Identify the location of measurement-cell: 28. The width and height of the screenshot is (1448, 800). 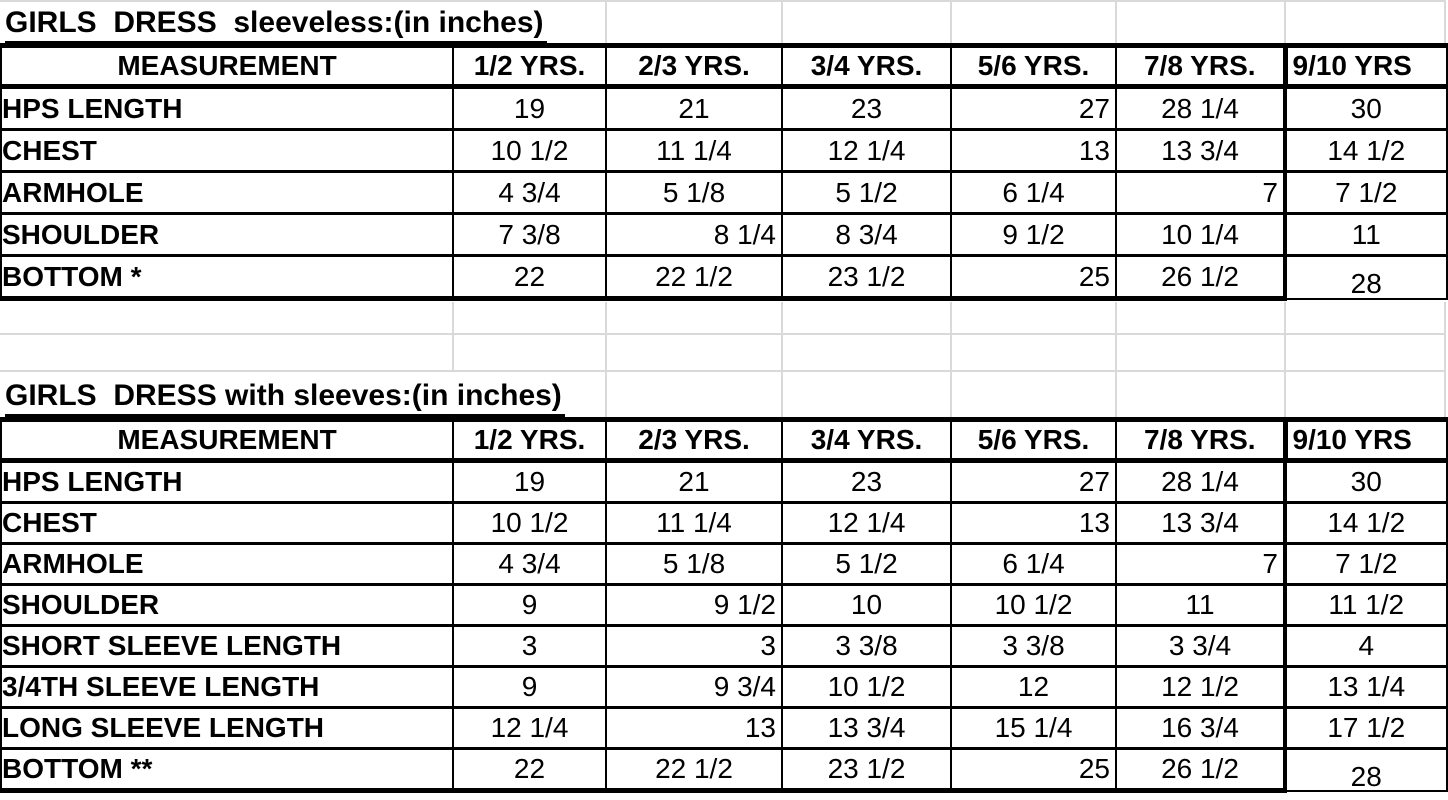
(1365, 277).